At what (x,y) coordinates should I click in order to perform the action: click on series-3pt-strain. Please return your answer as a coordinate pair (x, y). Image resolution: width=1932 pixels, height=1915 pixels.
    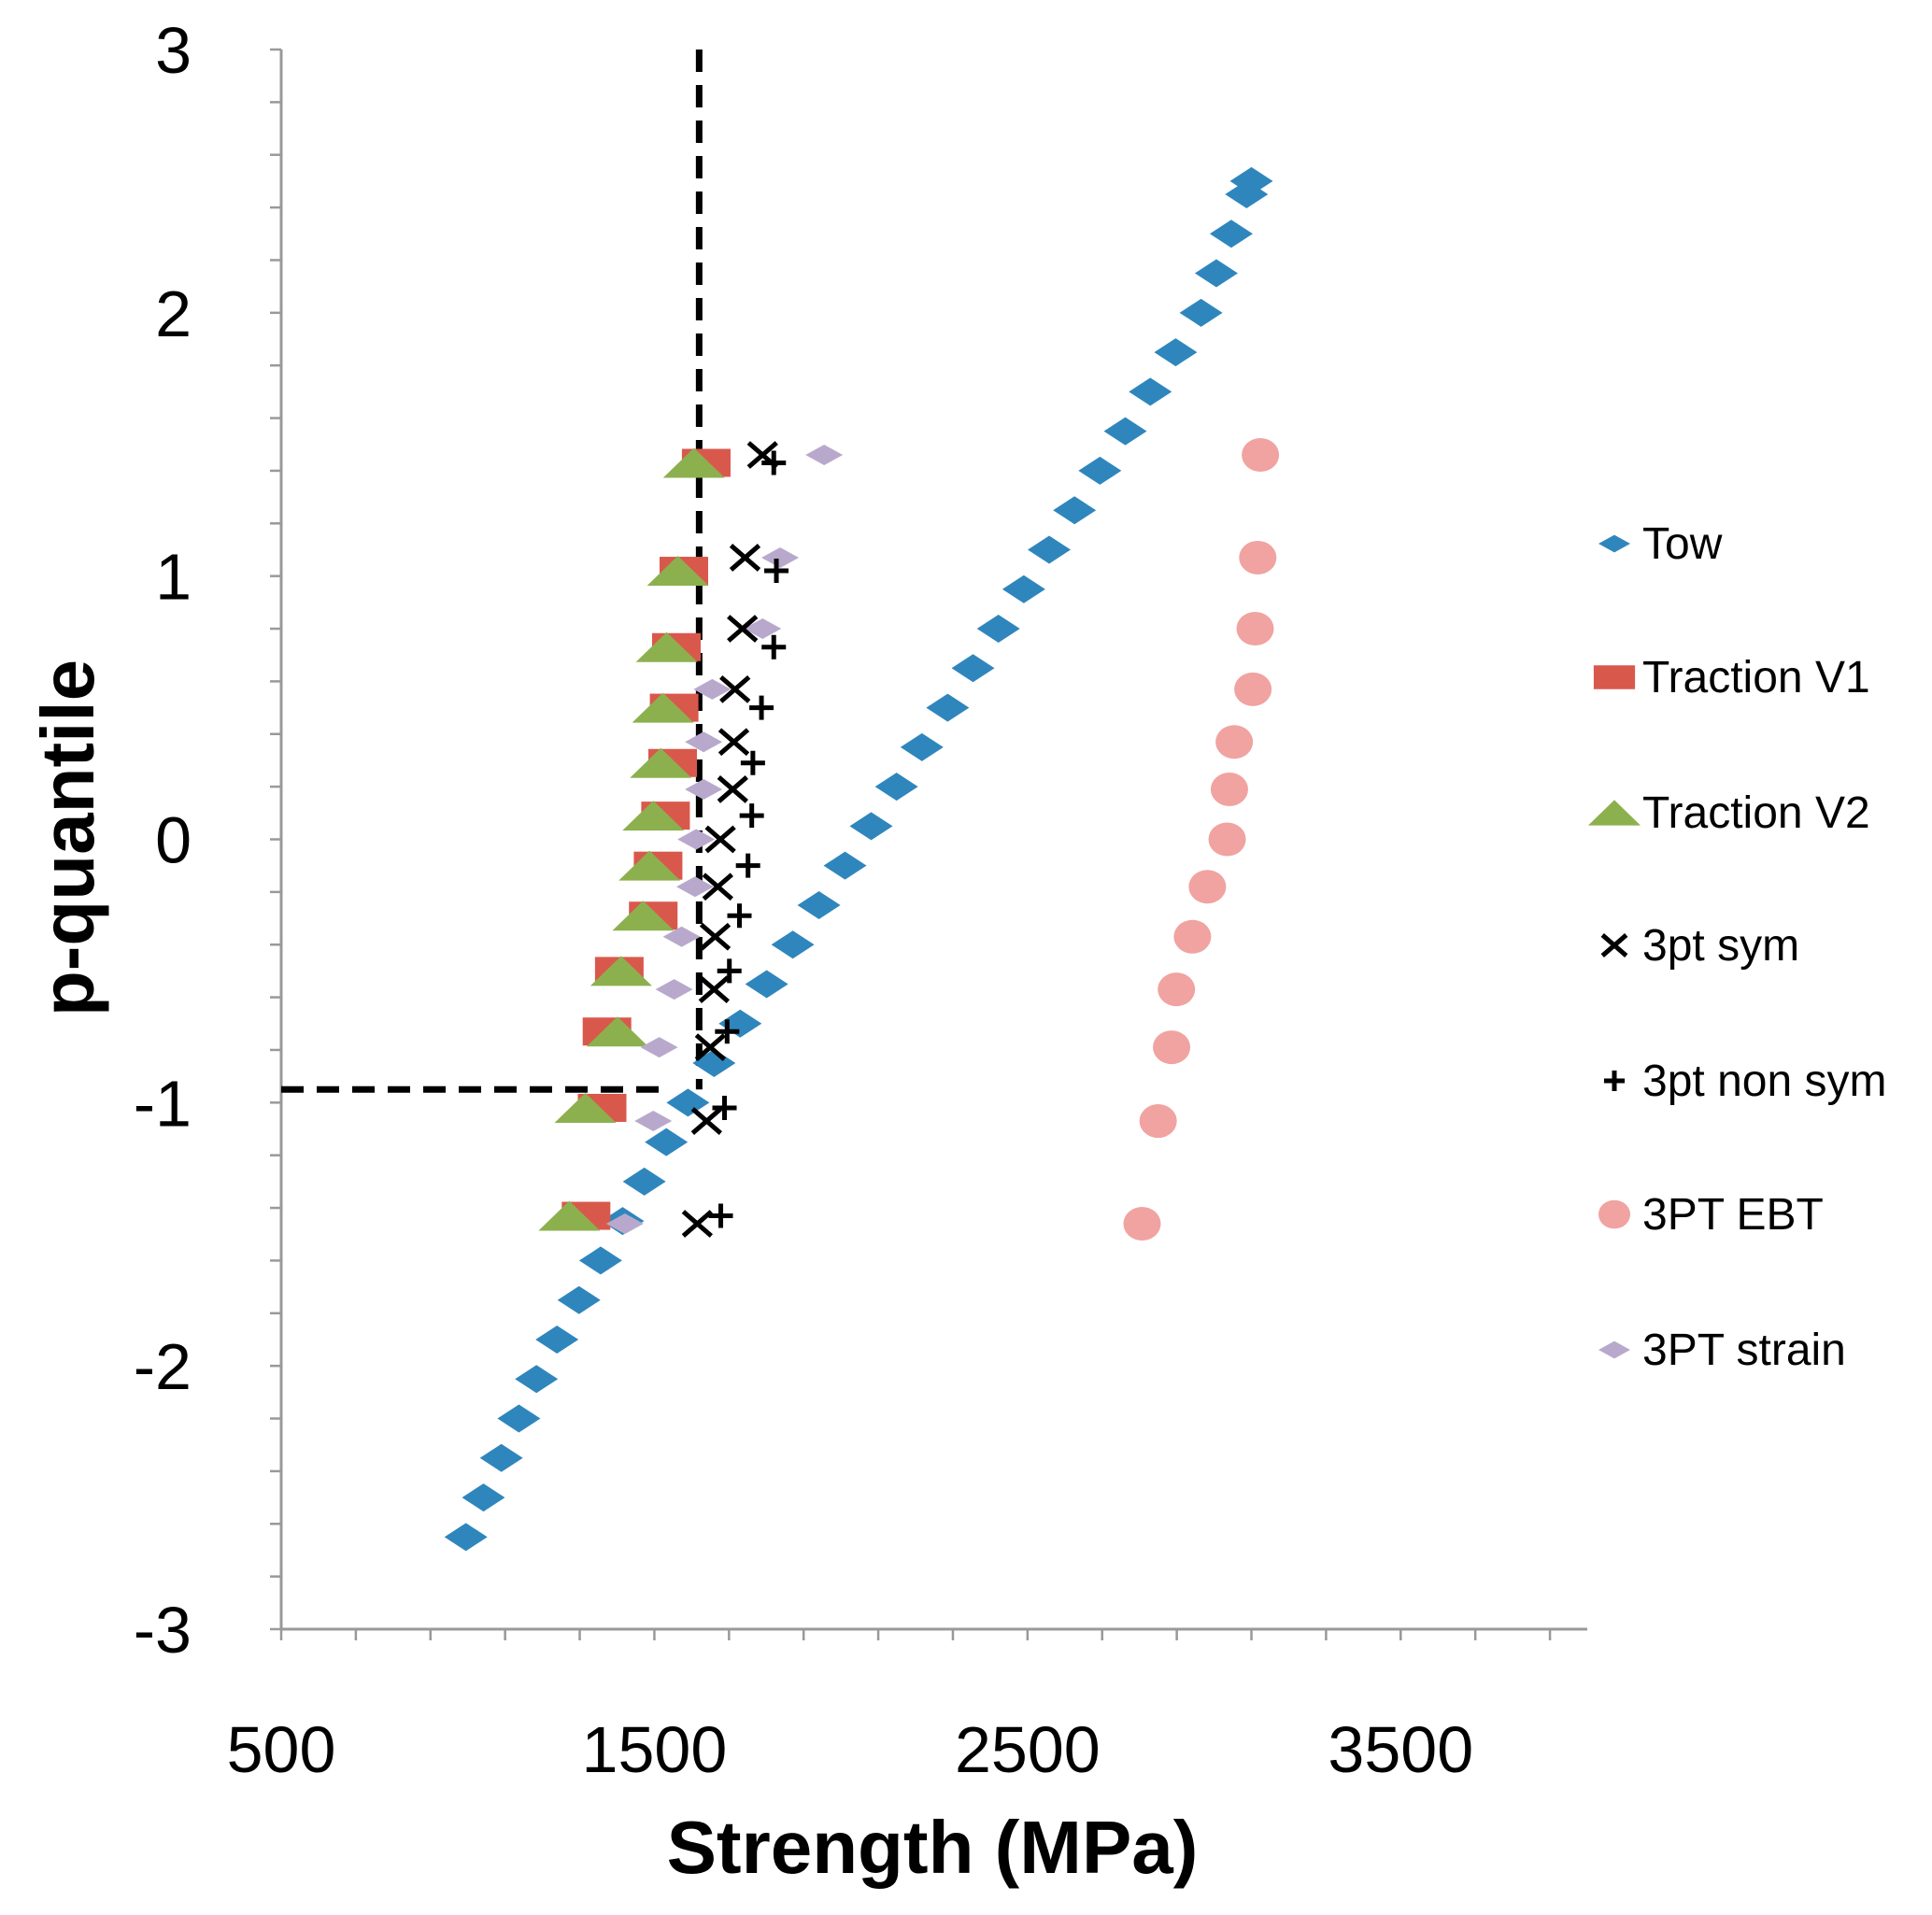
    Looking at the image, I should click on (724, 839).